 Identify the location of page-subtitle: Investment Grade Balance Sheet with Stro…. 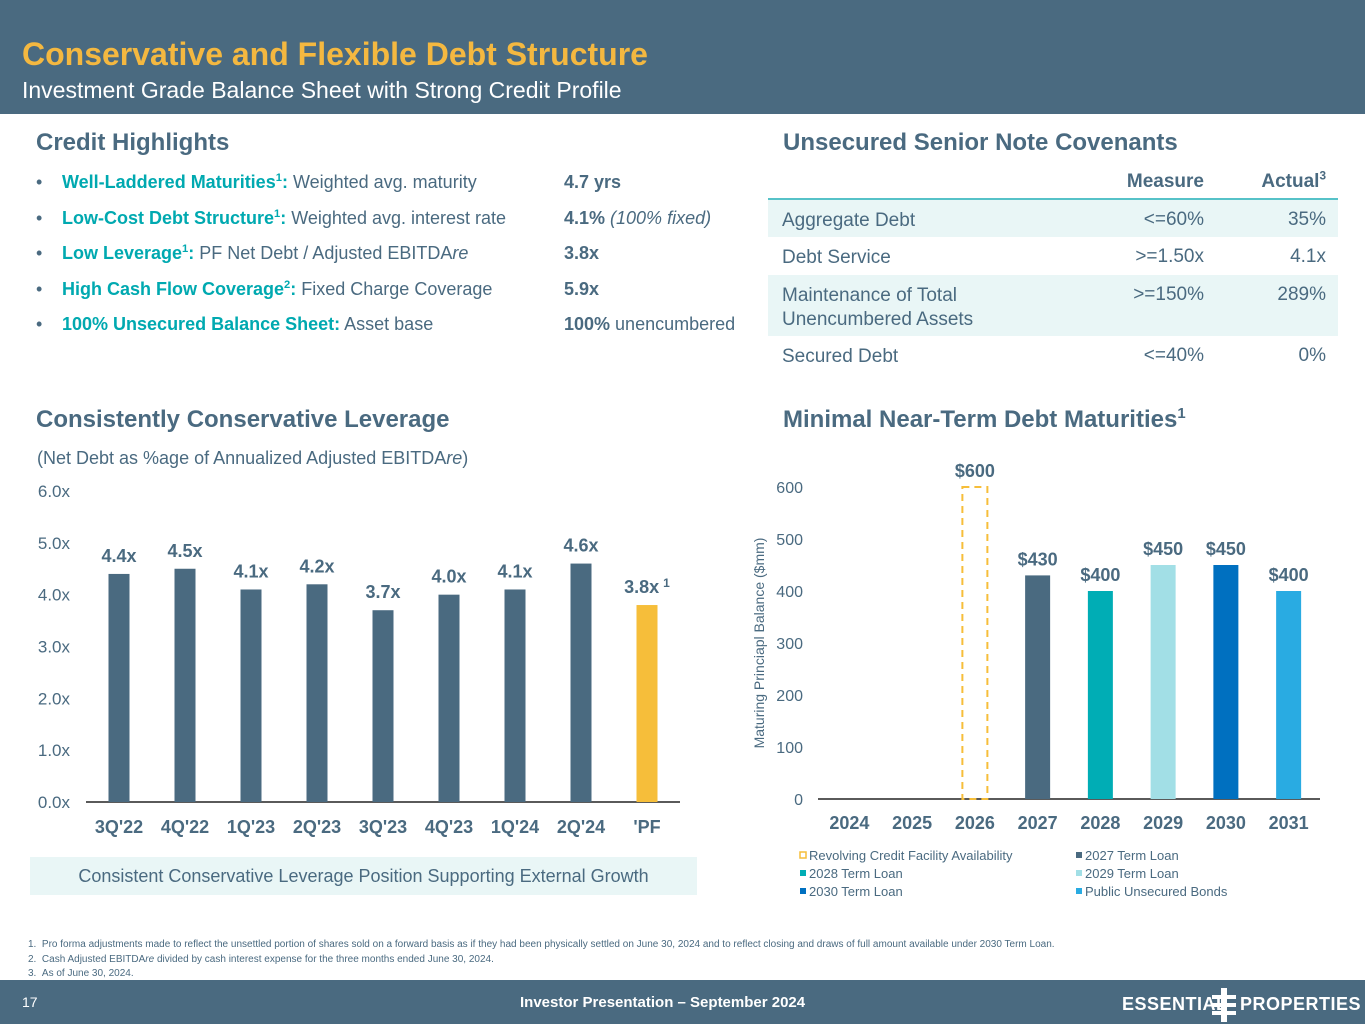
(322, 90).